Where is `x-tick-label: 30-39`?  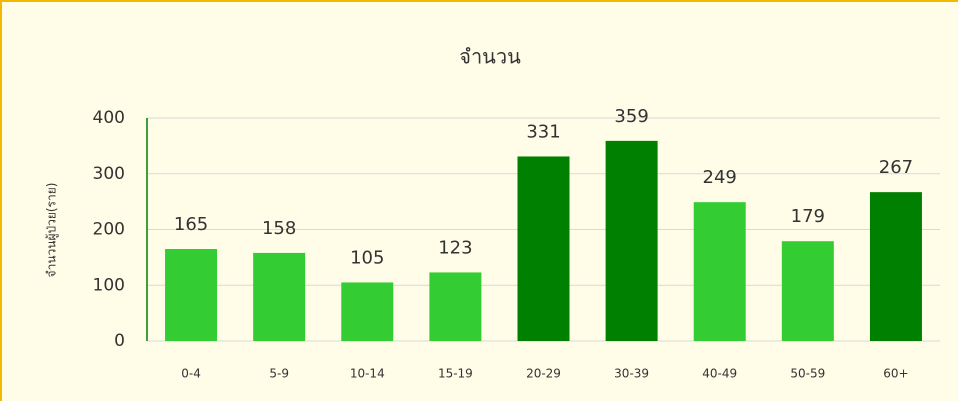
x-tick-label: 30-39 is located at coordinates (631, 374).